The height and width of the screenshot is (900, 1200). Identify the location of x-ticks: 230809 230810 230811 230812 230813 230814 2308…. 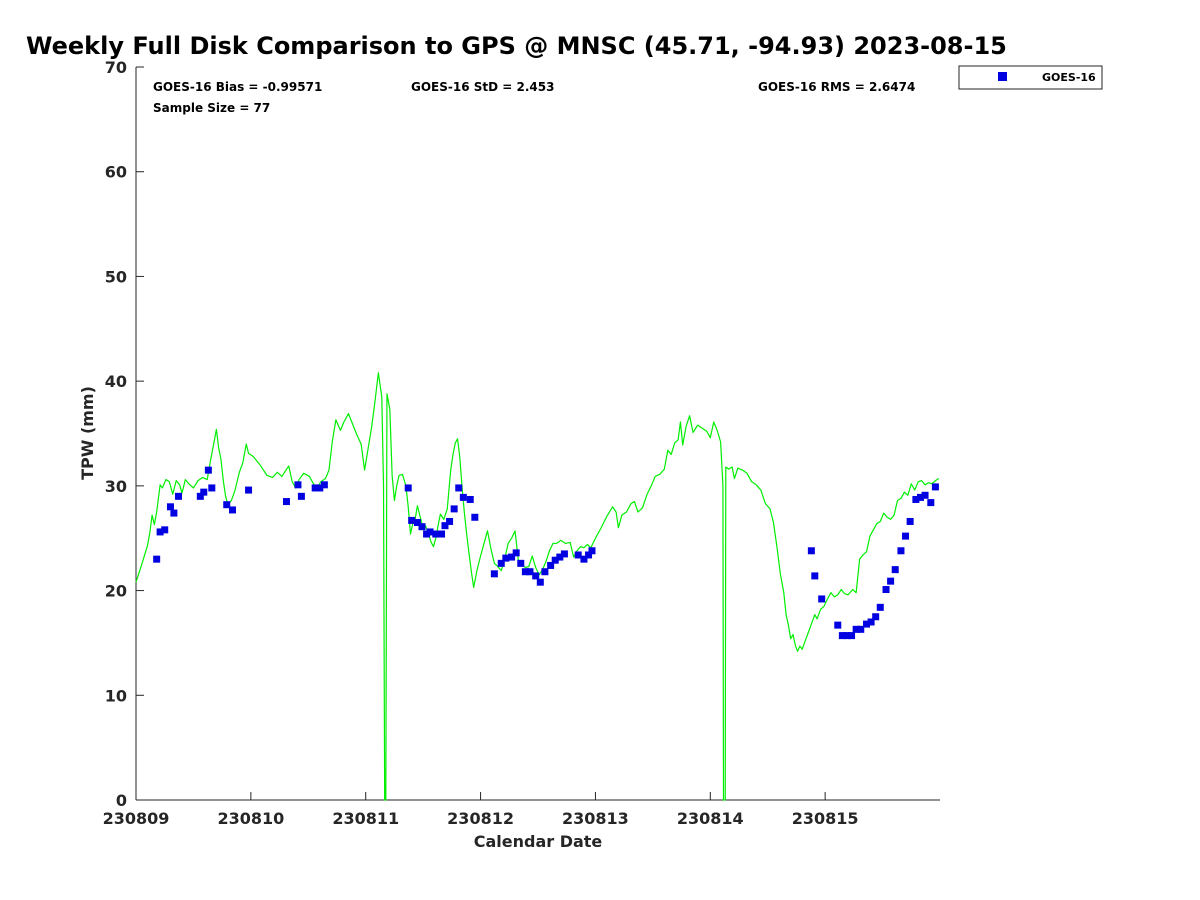
(481, 810).